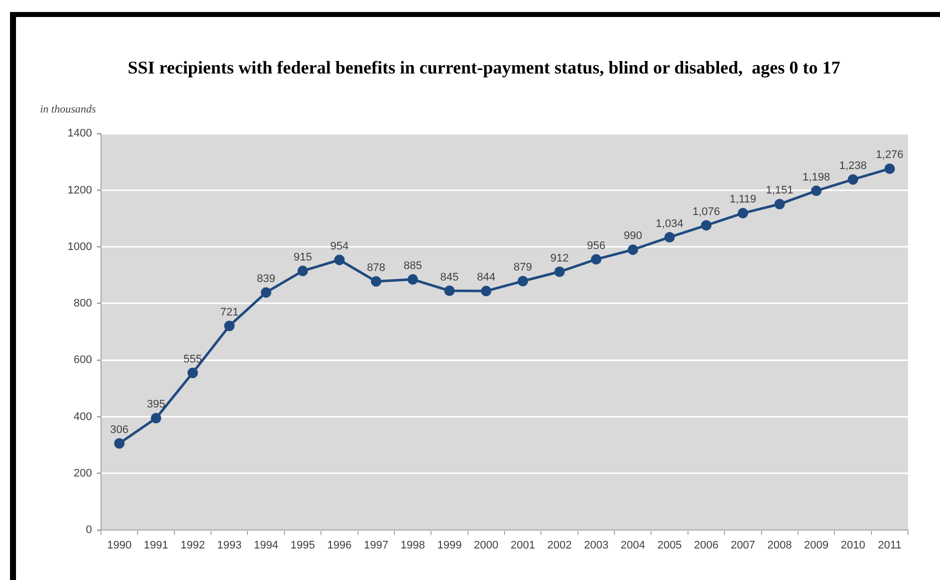  What do you see at coordinates (89, 530) in the screenshot?
I see `y-tick-label: 0` at bounding box center [89, 530].